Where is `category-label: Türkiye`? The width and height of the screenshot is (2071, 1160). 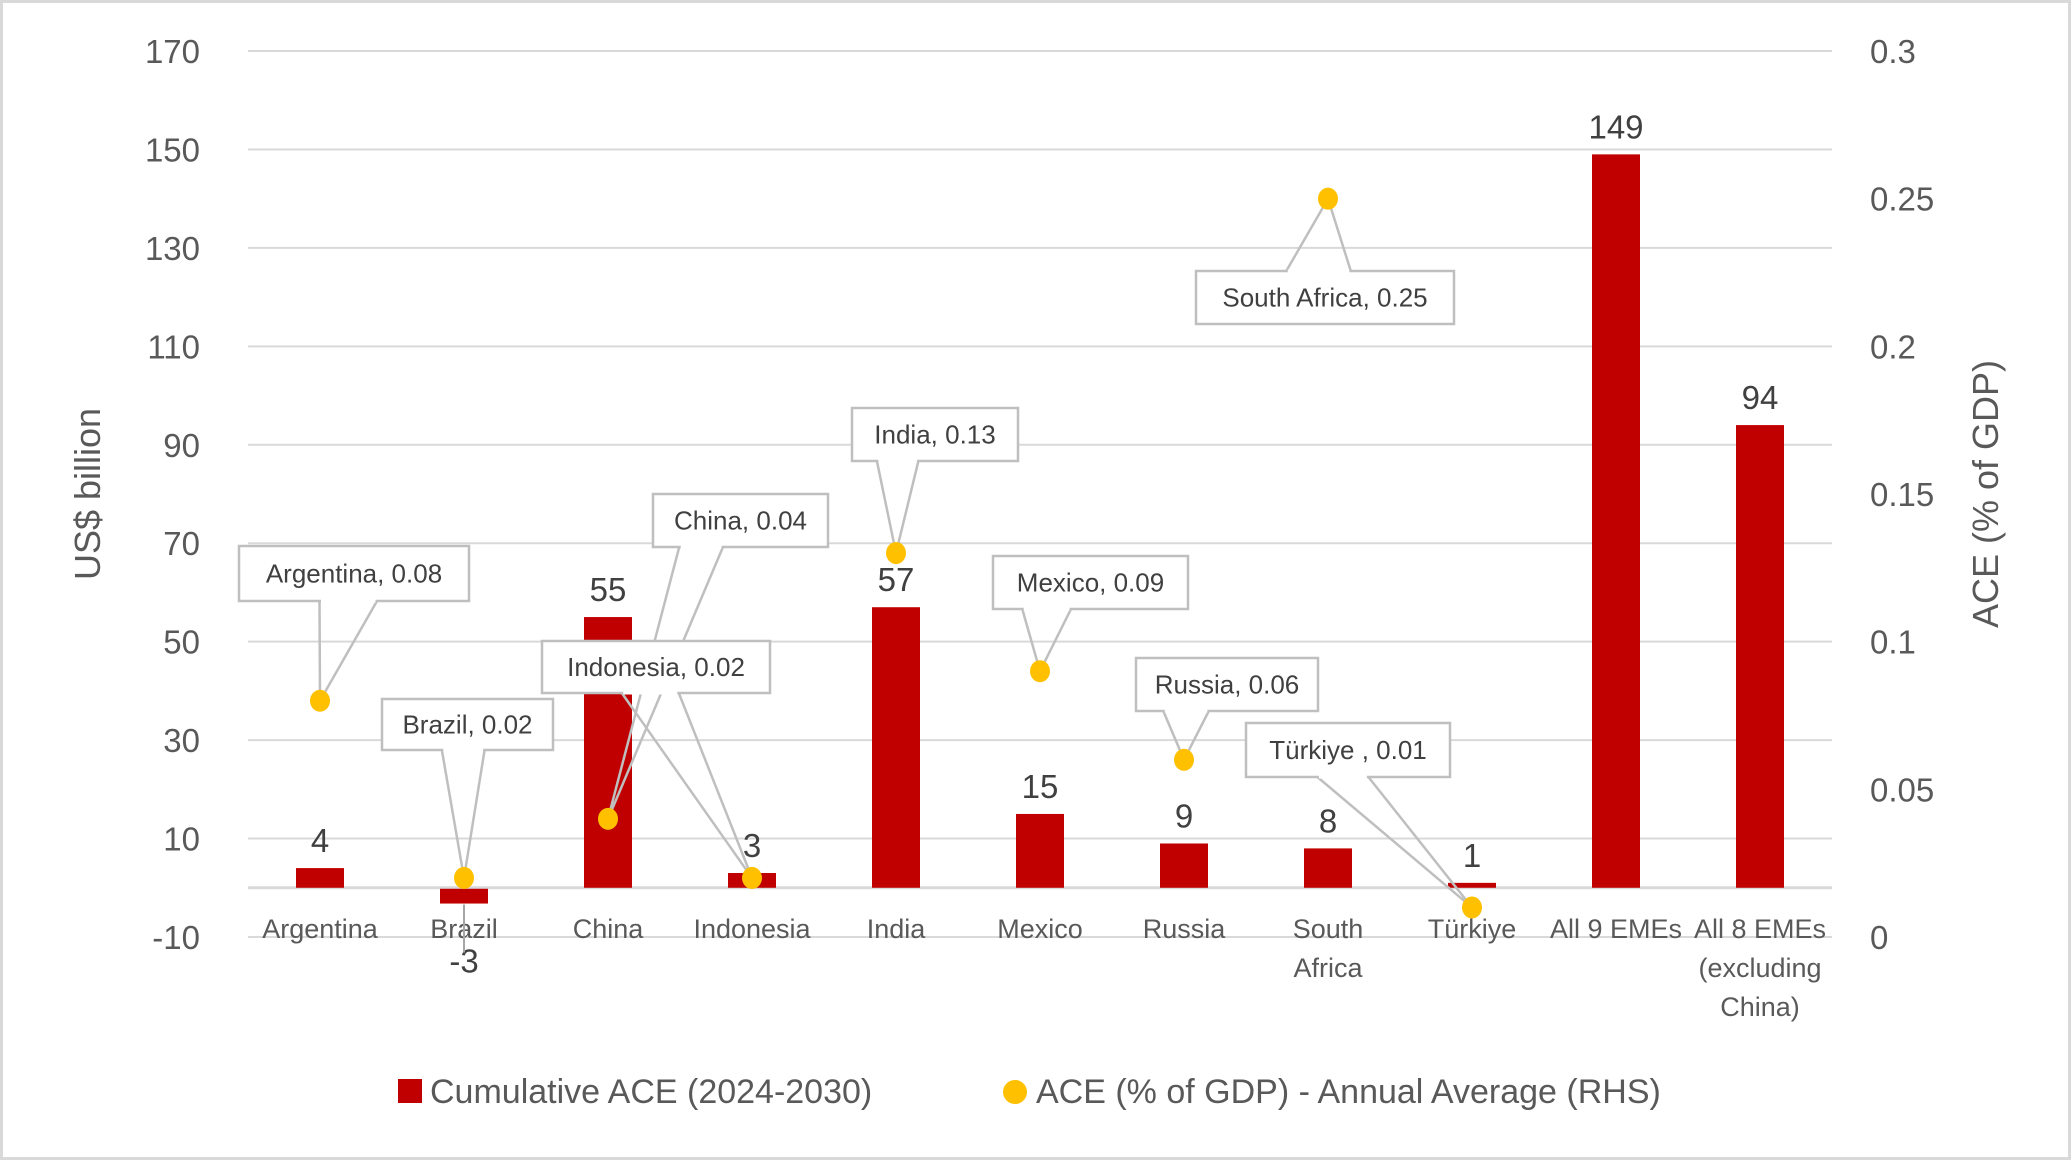
category-label: Türkiye is located at coordinates (1472, 929).